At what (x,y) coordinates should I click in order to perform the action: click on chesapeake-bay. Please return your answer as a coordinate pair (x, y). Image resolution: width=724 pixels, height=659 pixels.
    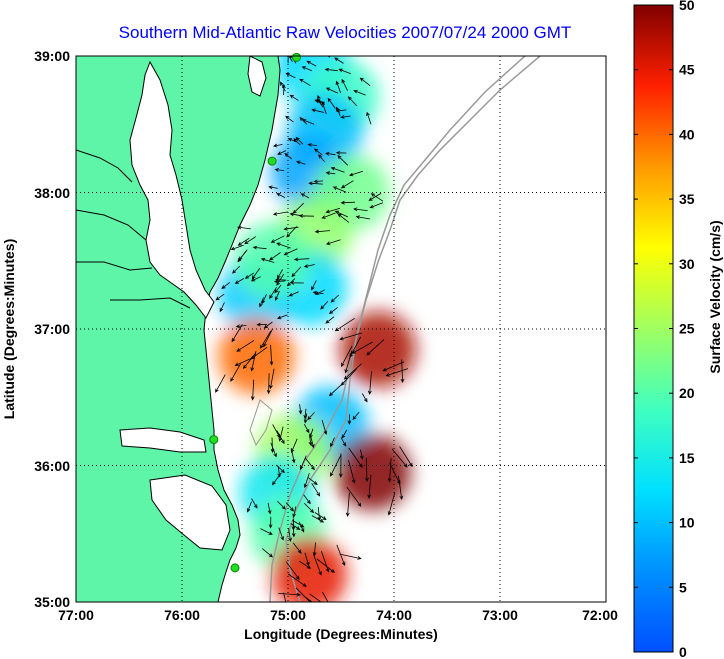
    Looking at the image, I should click on (172, 189).